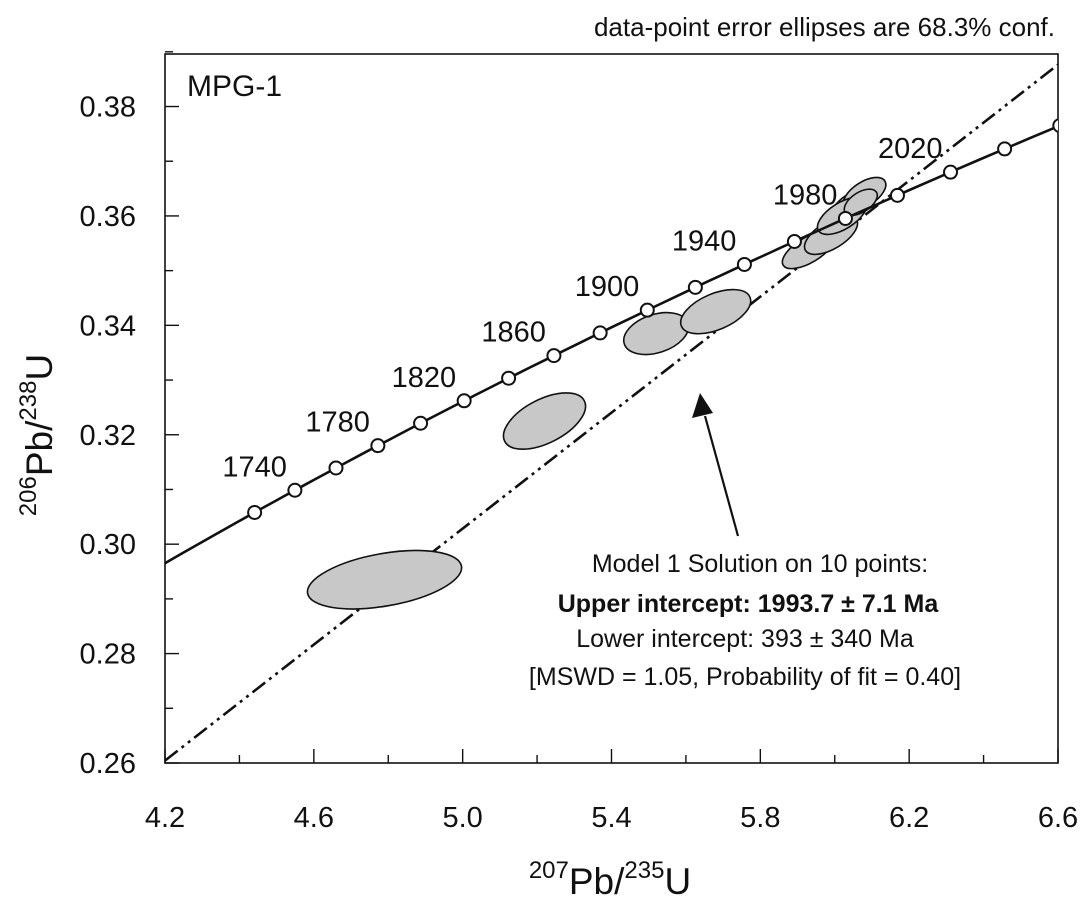 The height and width of the screenshot is (905, 1081). Describe the element at coordinates (749, 604) in the screenshot. I see `result-upper-intercept: Upper intercept: 1993.7 ± 7.1 Ma` at that location.